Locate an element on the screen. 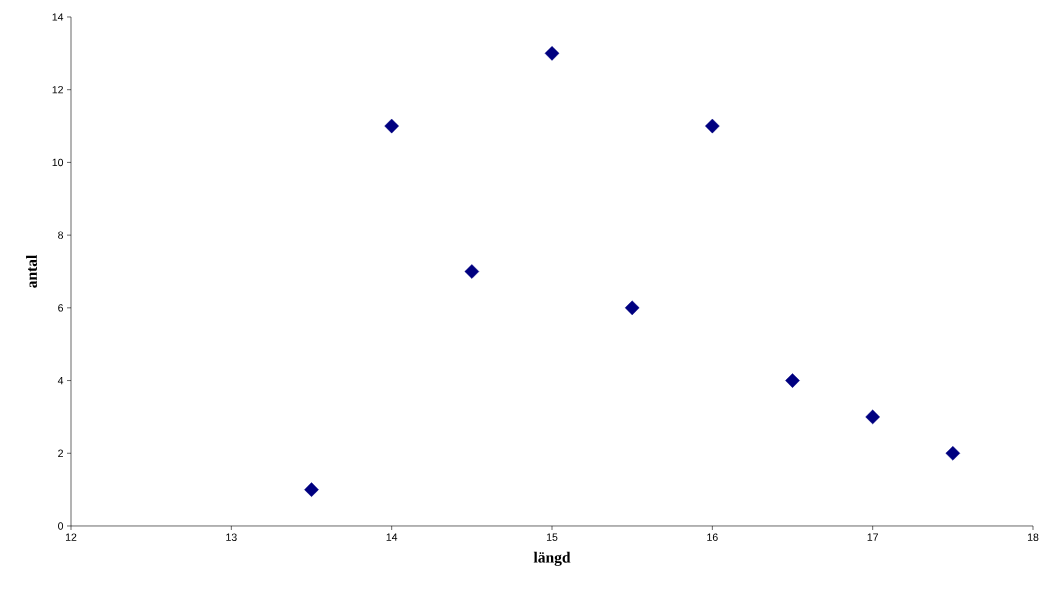 Image resolution: width=1045 pixels, height=597 pixels. x-tick-label: 15 is located at coordinates (552, 537).